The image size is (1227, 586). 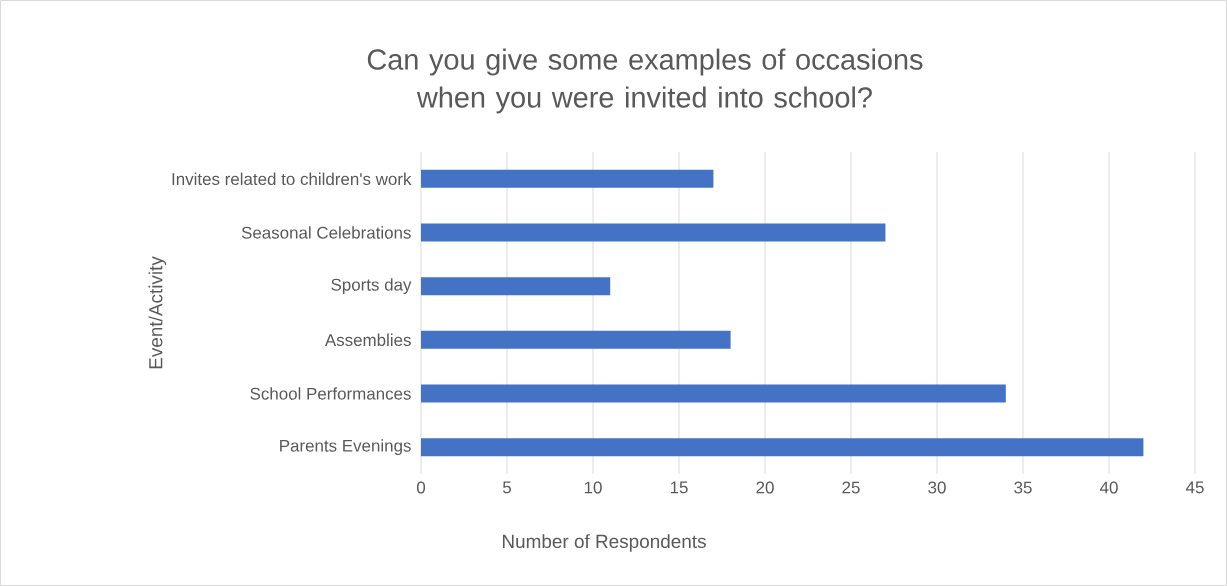 What do you see at coordinates (937, 487) in the screenshot?
I see `x-tick-label: 30` at bounding box center [937, 487].